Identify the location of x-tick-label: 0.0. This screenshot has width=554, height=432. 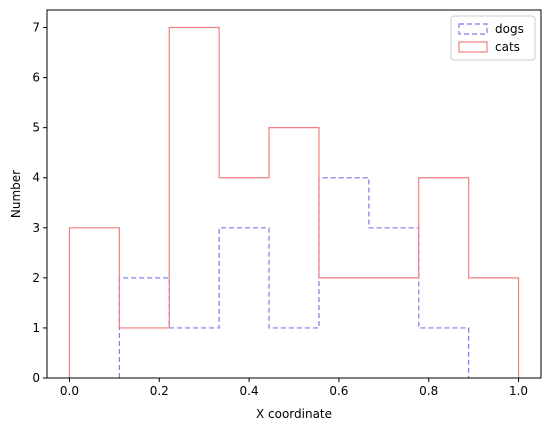
(69, 391).